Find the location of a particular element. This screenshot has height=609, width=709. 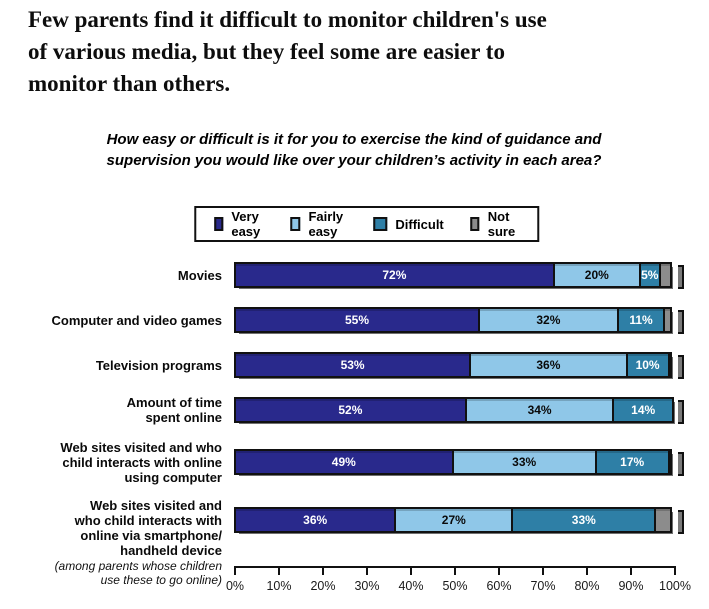

axis-tick-label: 30% is located at coordinates (367, 586).